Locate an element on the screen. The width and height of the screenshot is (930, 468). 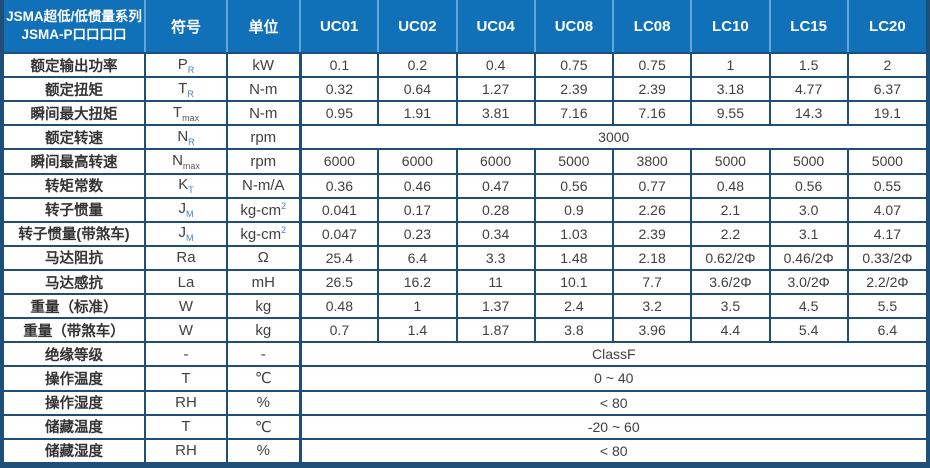
spec-value-uc01: 25.4 is located at coordinates (340, 258).